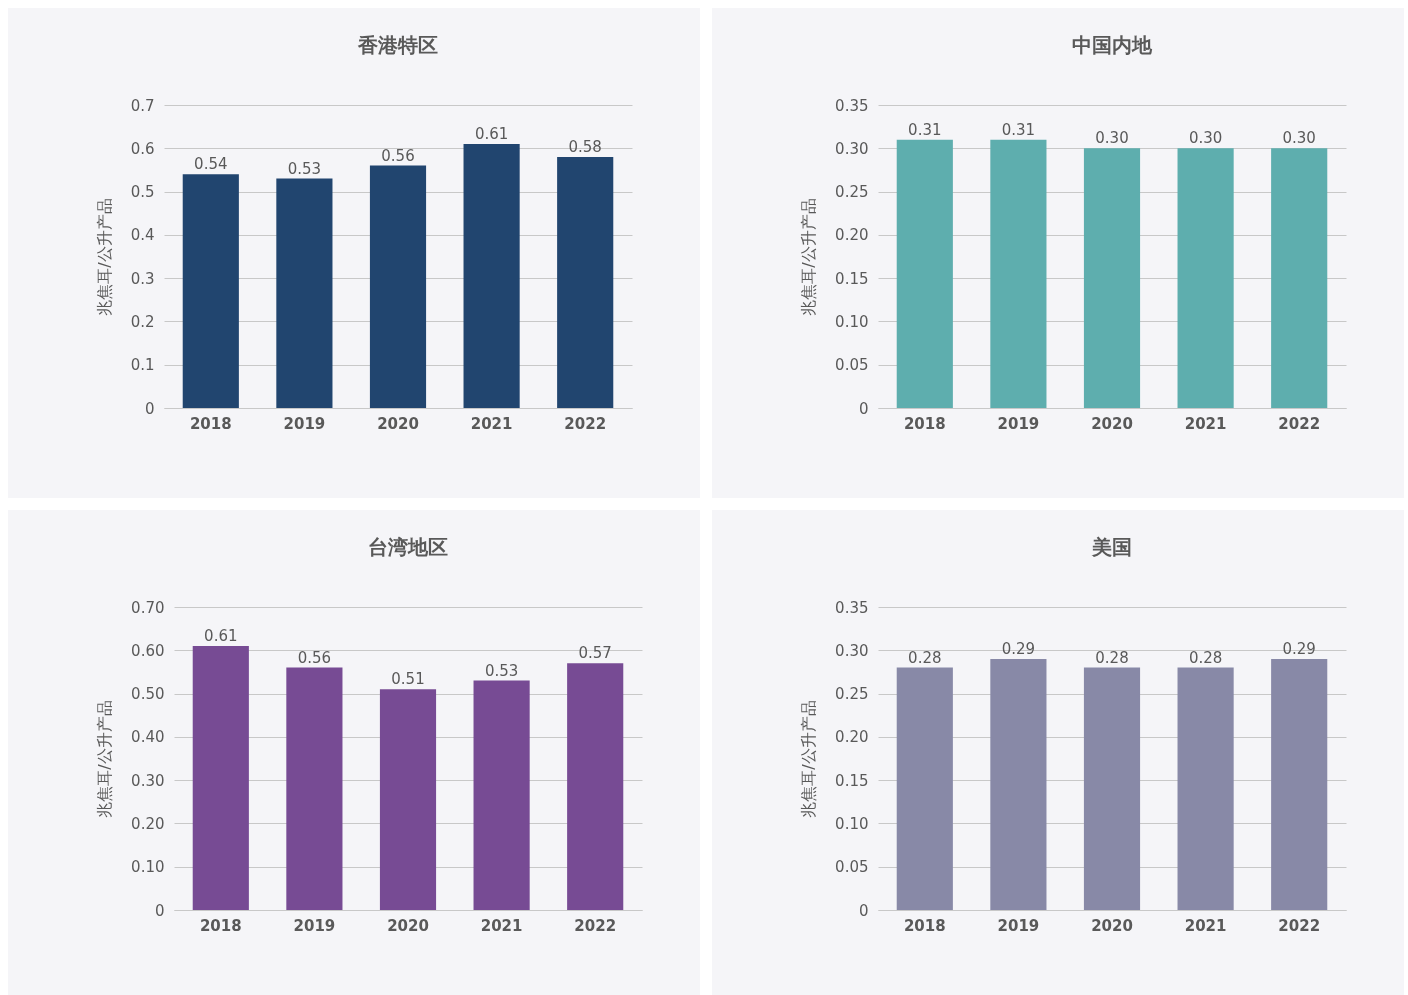 The image size is (1408, 995). I want to click on chart-title: 中国内地, so click(1112, 45).